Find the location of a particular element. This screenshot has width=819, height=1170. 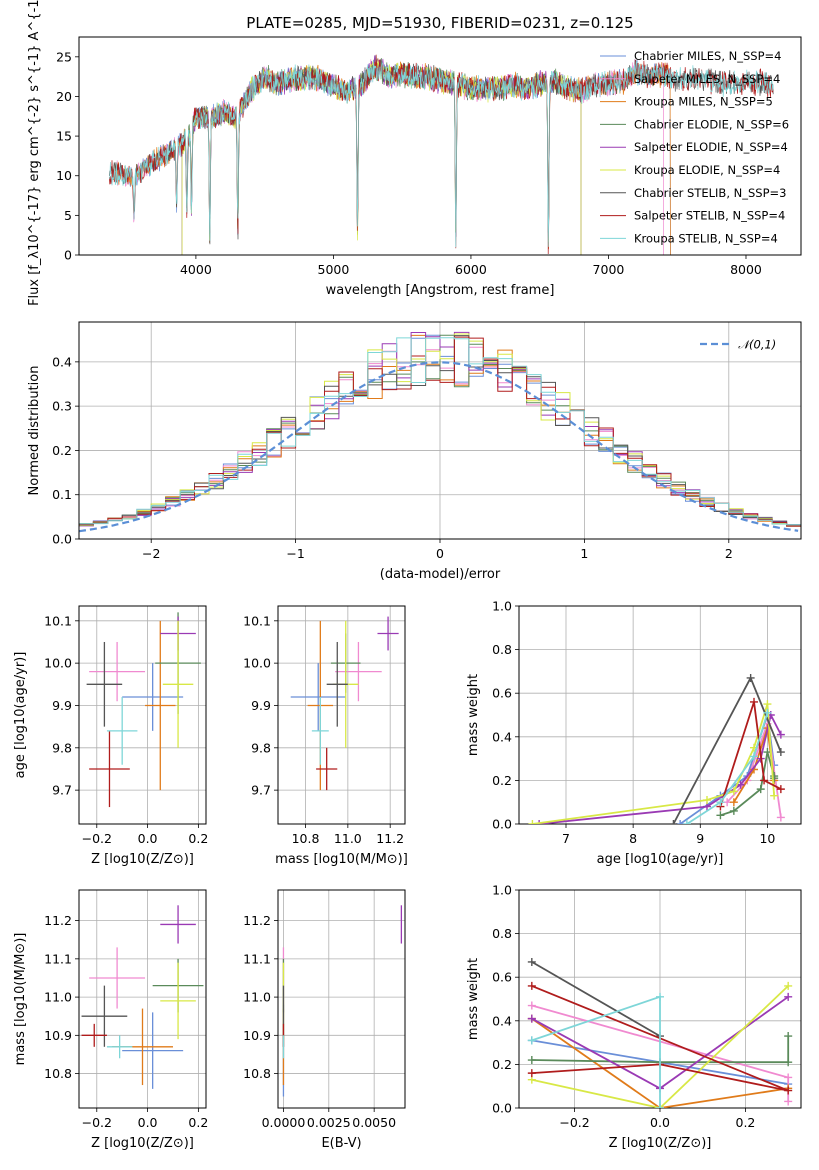

x-tick-label: 6000 is located at coordinates (471, 269).